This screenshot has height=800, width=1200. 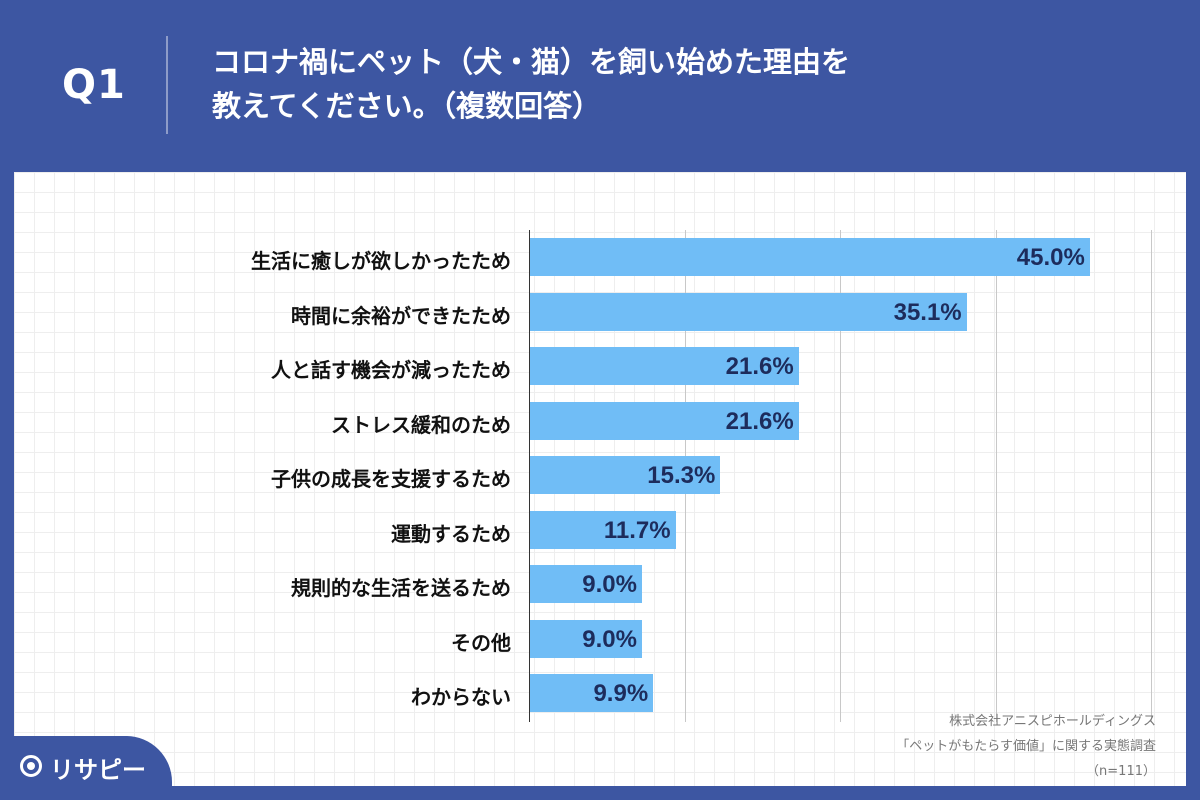 I want to click on category-label: 規則的な生活を送るため, so click(x=401, y=588).